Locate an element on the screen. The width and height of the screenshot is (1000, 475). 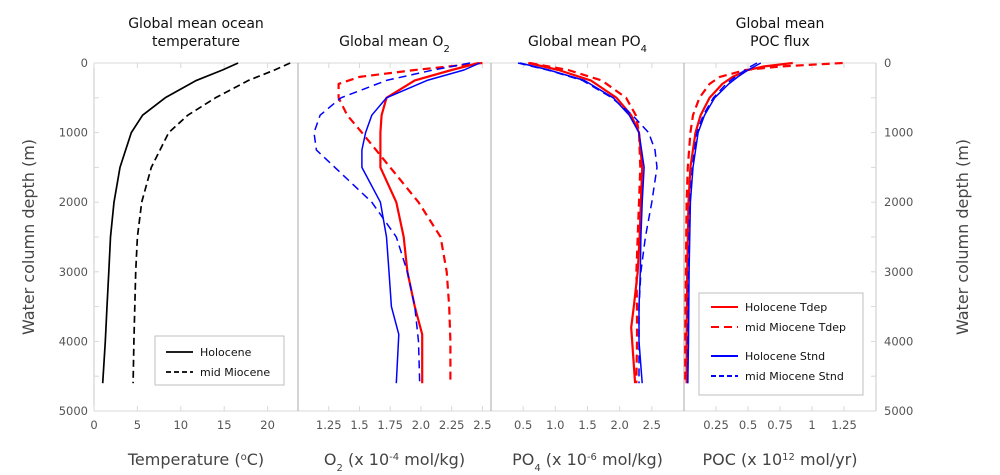
series-line-po4-hol_stnd is located at coordinates (582, 223).